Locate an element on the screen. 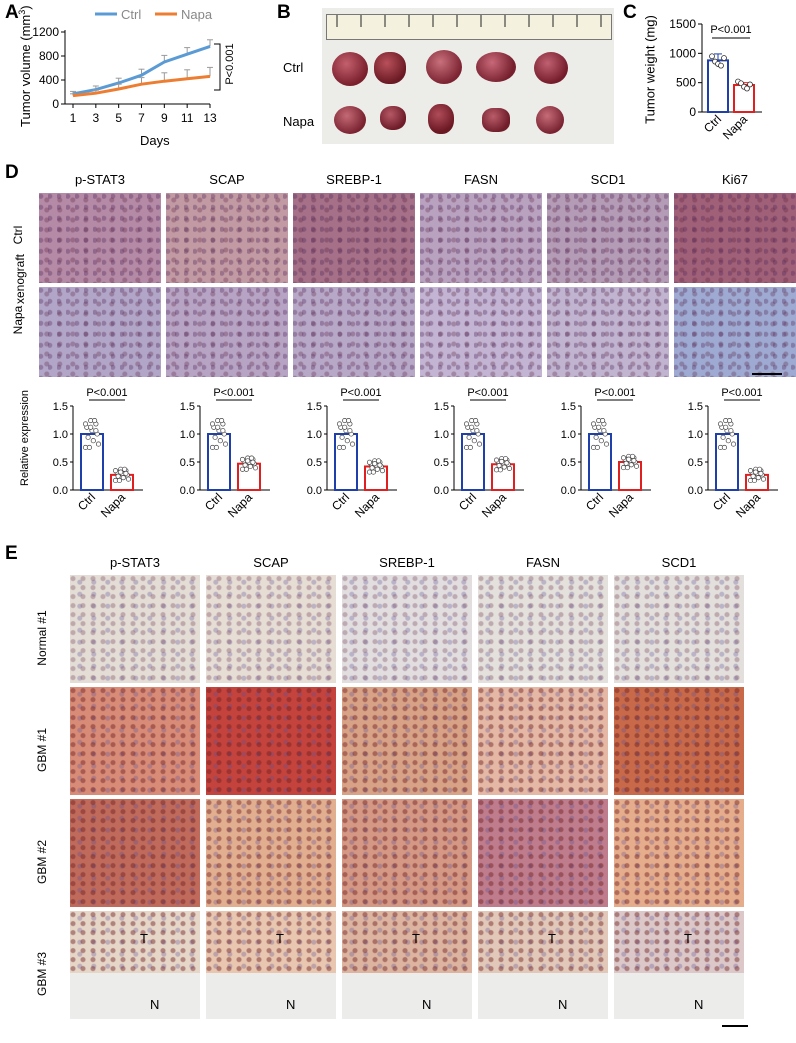 Image resolution: width=796 pixels, height=1043 pixels. panel-d-bar-chart-scap: 0.0 0.5 1.0 1.5 Ctrl Napa P<0.001 is located at coordinates (225, 453).